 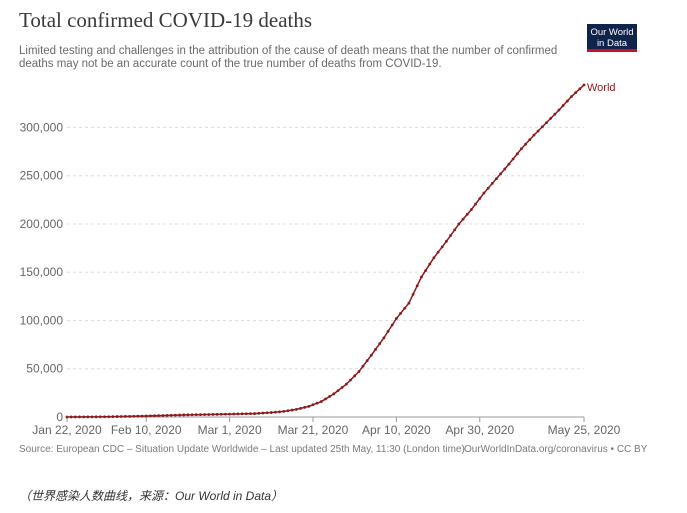 I want to click on x-tick-label: Apr 10, 2020, so click(x=396, y=430).